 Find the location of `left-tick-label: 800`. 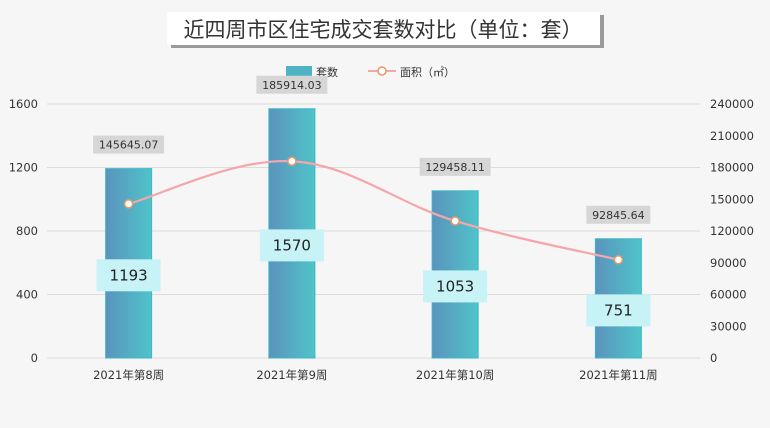

left-tick-label: 800 is located at coordinates (27, 231).